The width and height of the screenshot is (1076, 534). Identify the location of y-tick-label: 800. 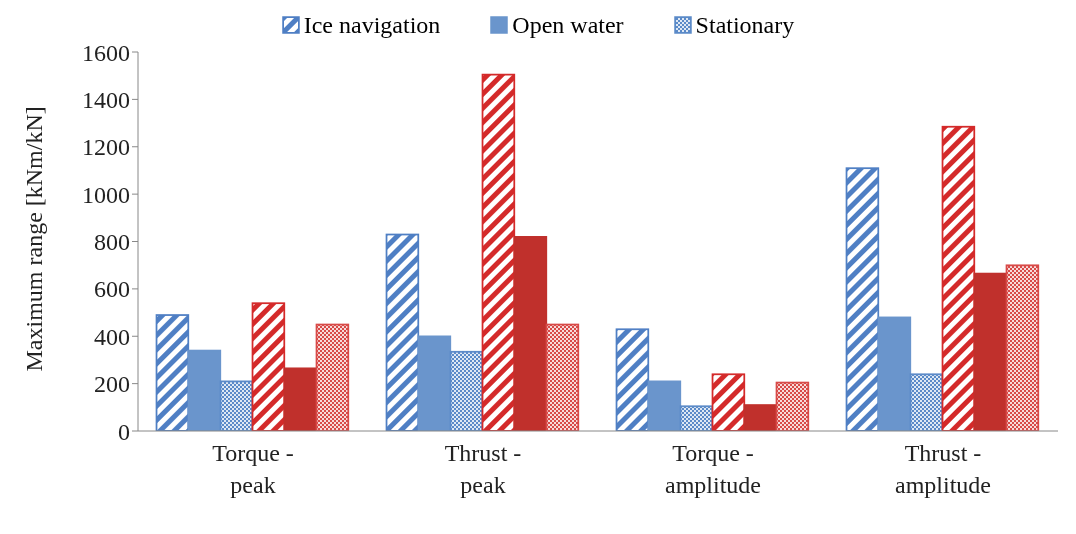
(112, 242).